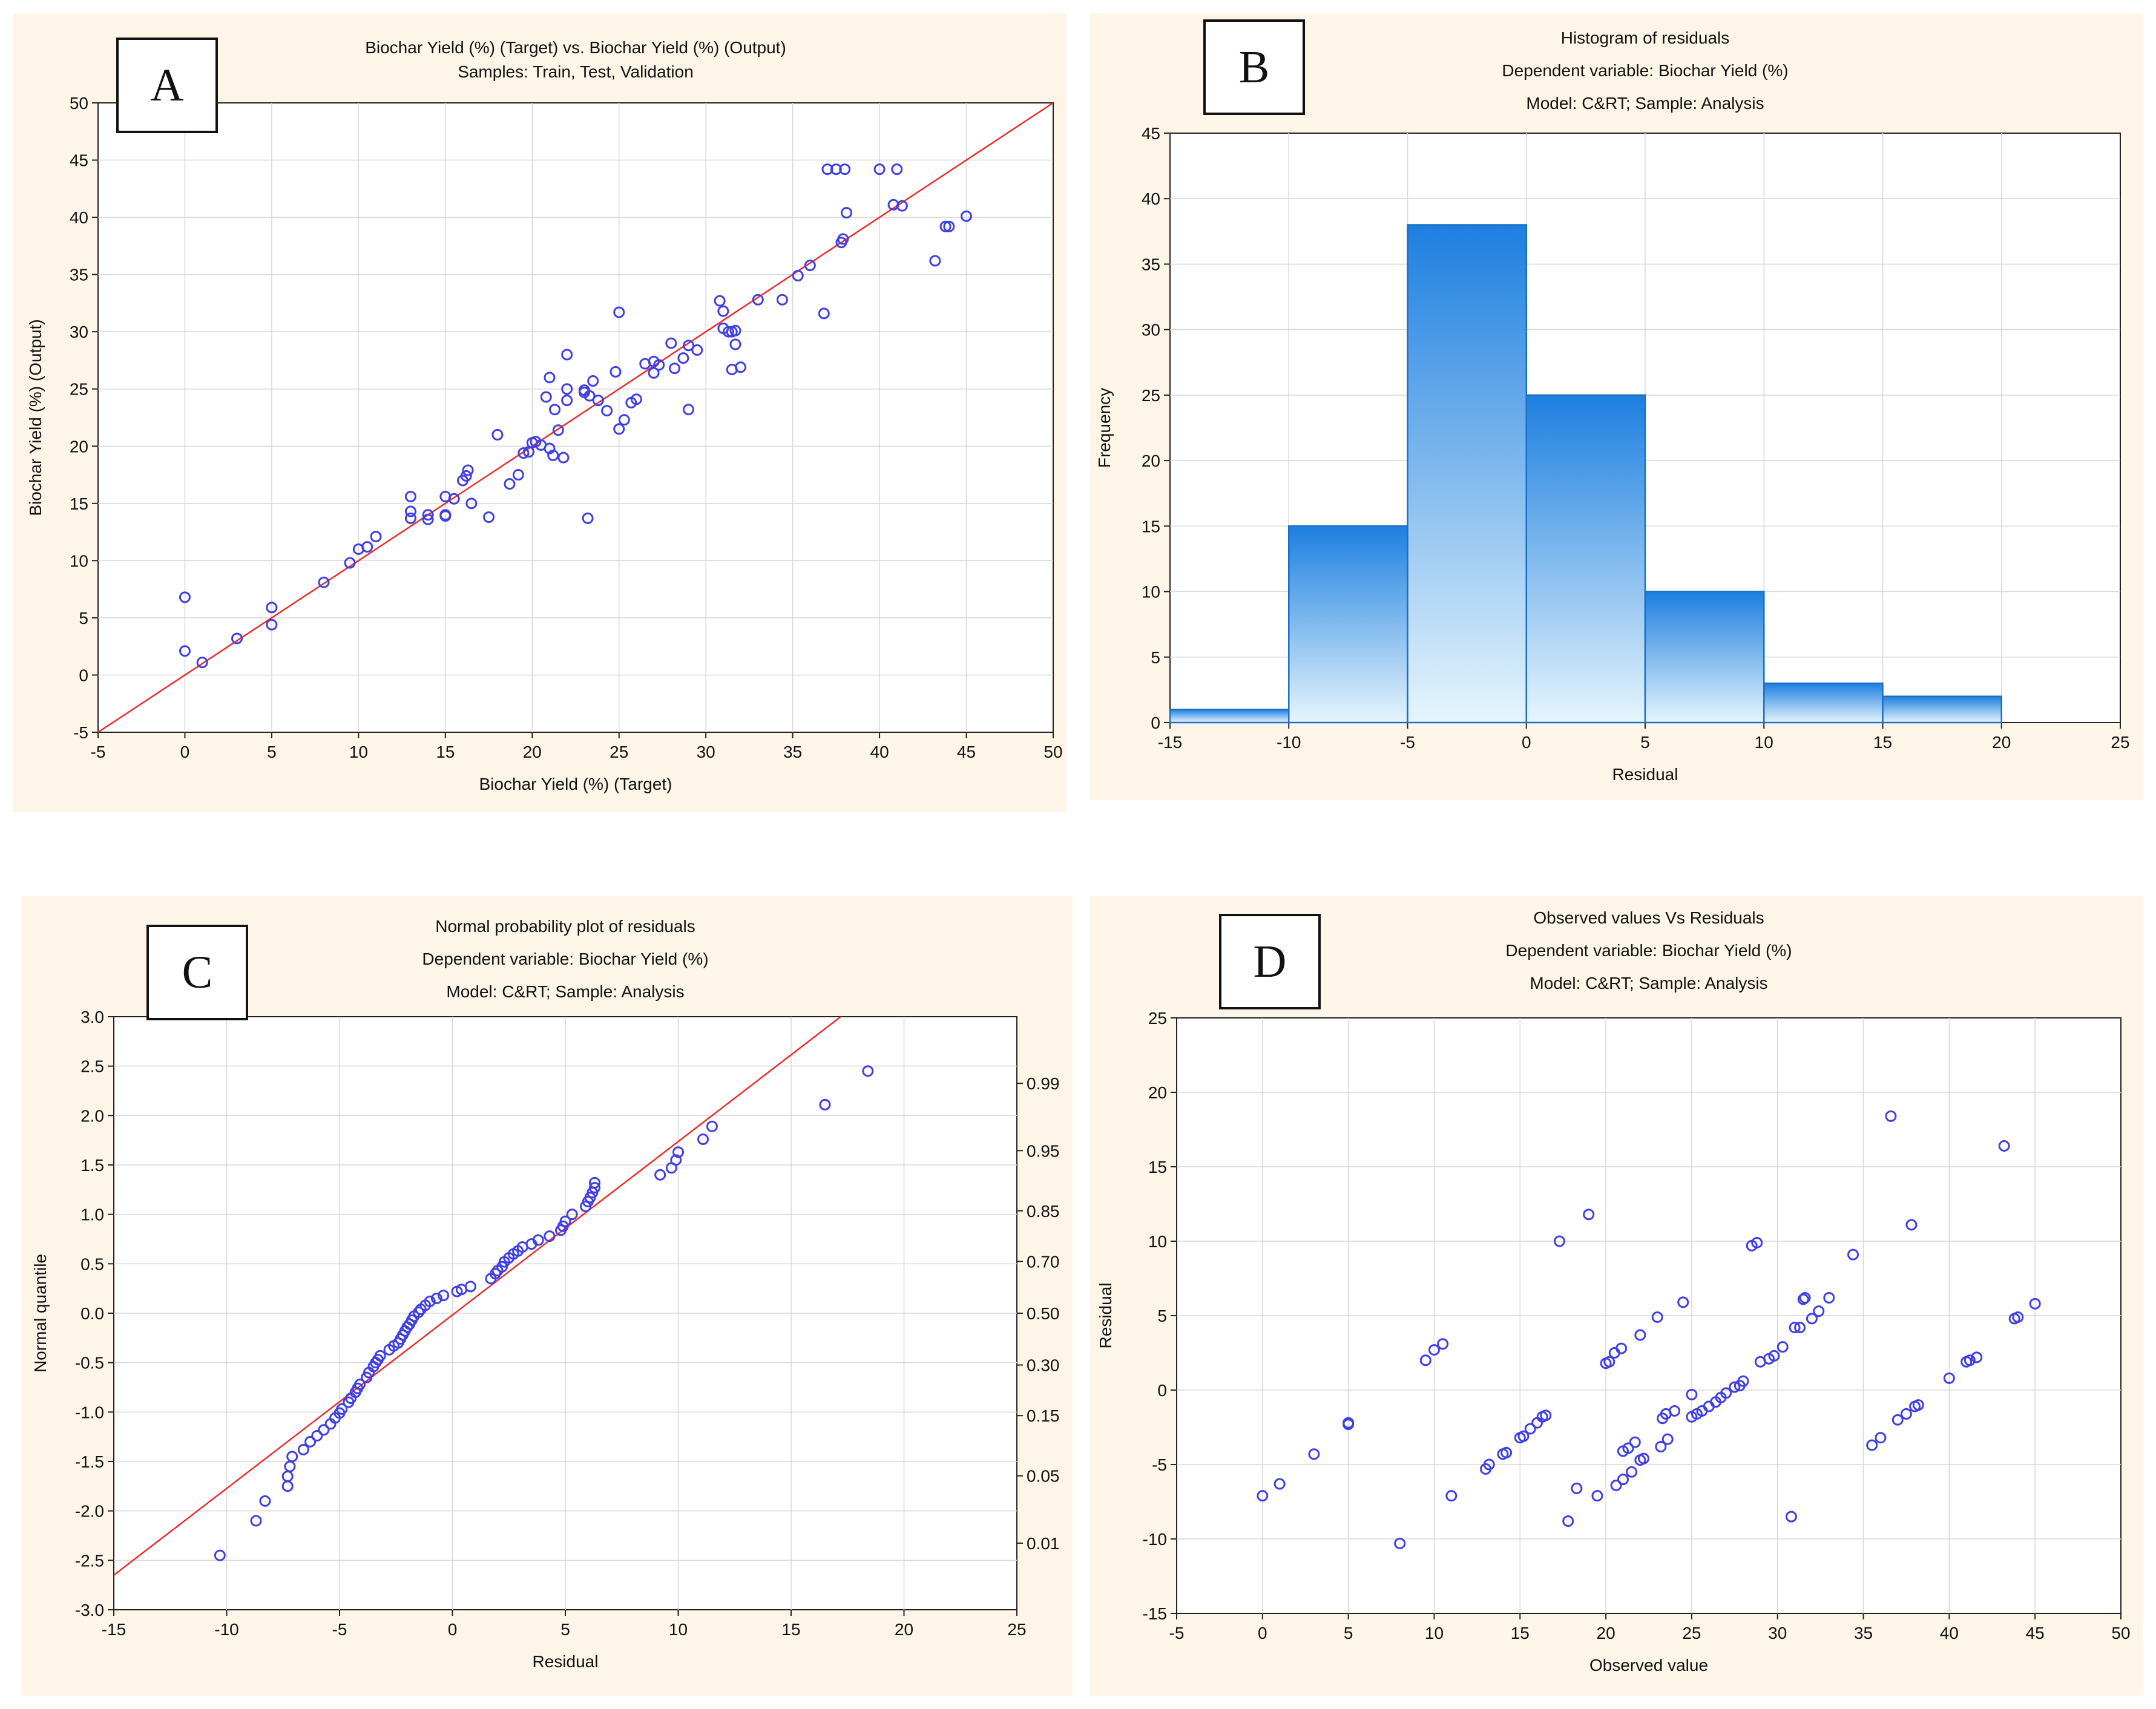 The image size is (2156, 1709). What do you see at coordinates (89, 1560) in the screenshot?
I see `chart-c-ytick-label: -2.5` at bounding box center [89, 1560].